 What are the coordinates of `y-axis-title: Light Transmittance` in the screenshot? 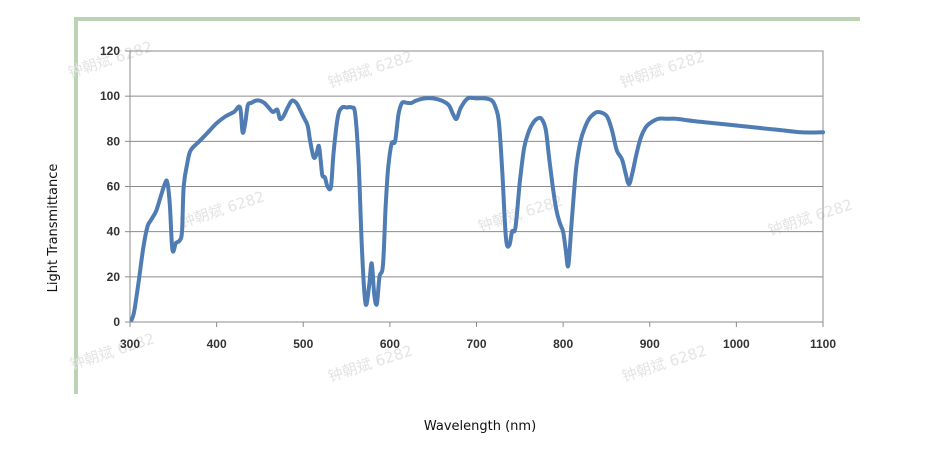 It's located at (53, 228).